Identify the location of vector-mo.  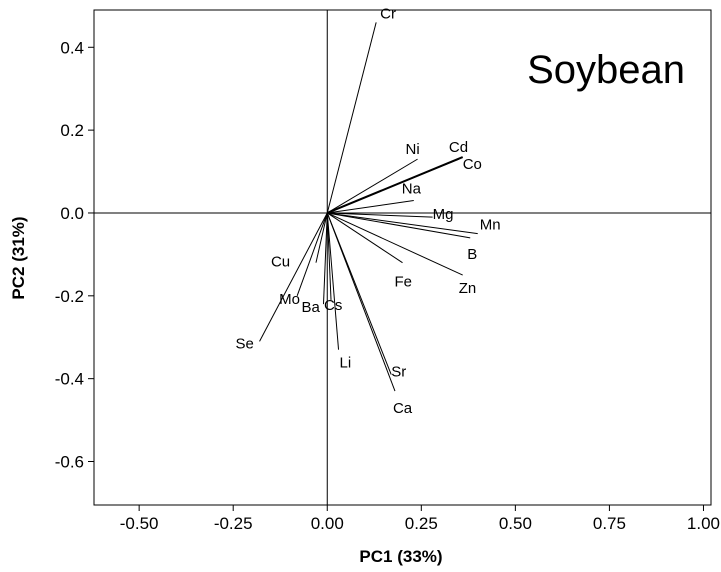
(312, 254).